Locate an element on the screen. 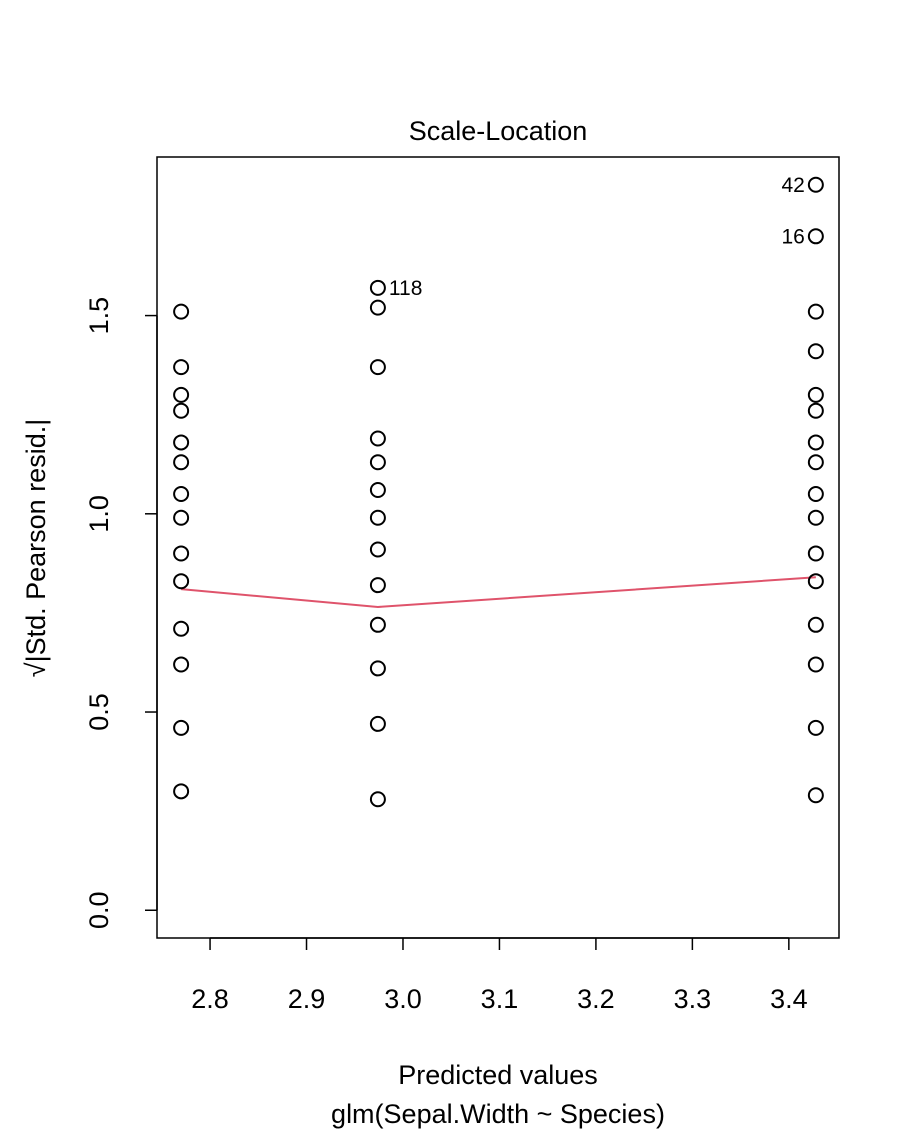 The width and height of the screenshot is (920, 1134). y-tick-label: 1.5 is located at coordinates (99, 316).